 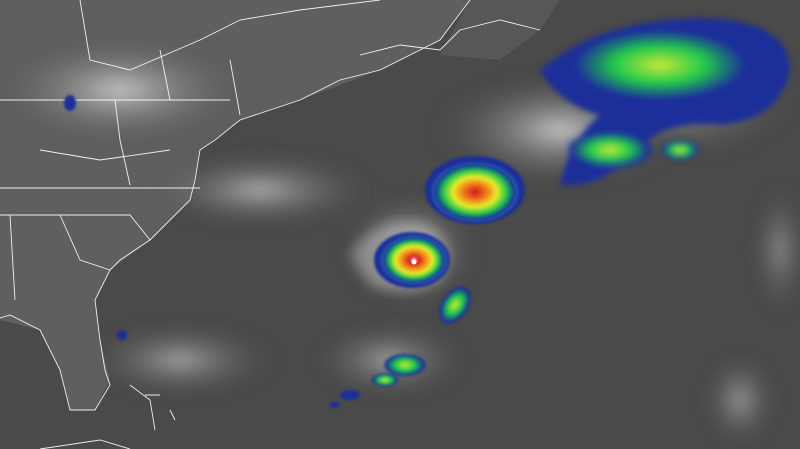 I want to click on hurricane, so click(x=400, y=256).